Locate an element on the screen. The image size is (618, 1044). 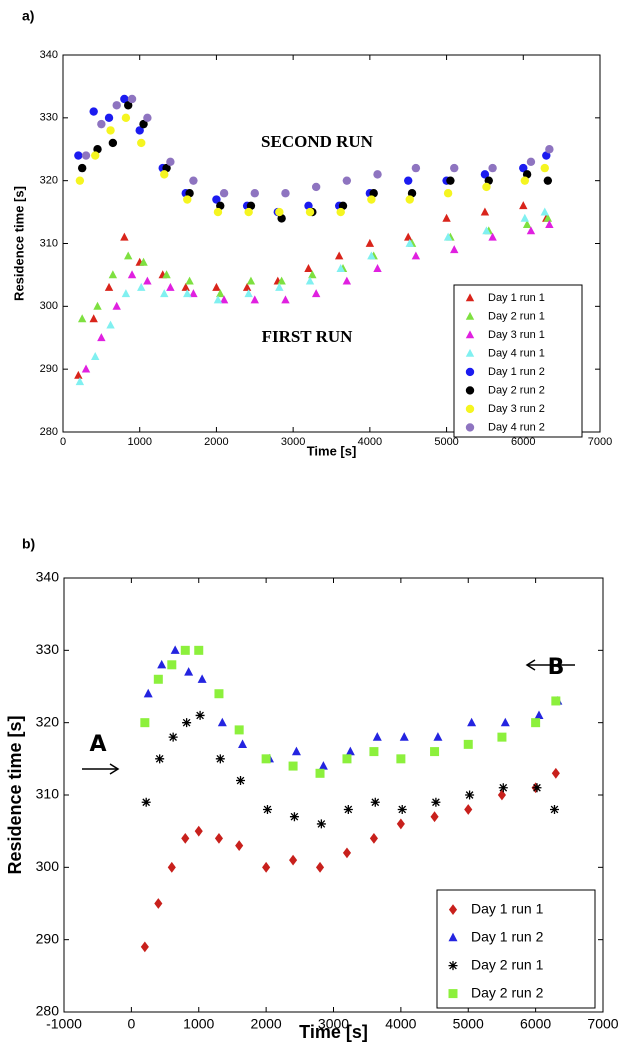
arrows is located at coordinates (328, 717).